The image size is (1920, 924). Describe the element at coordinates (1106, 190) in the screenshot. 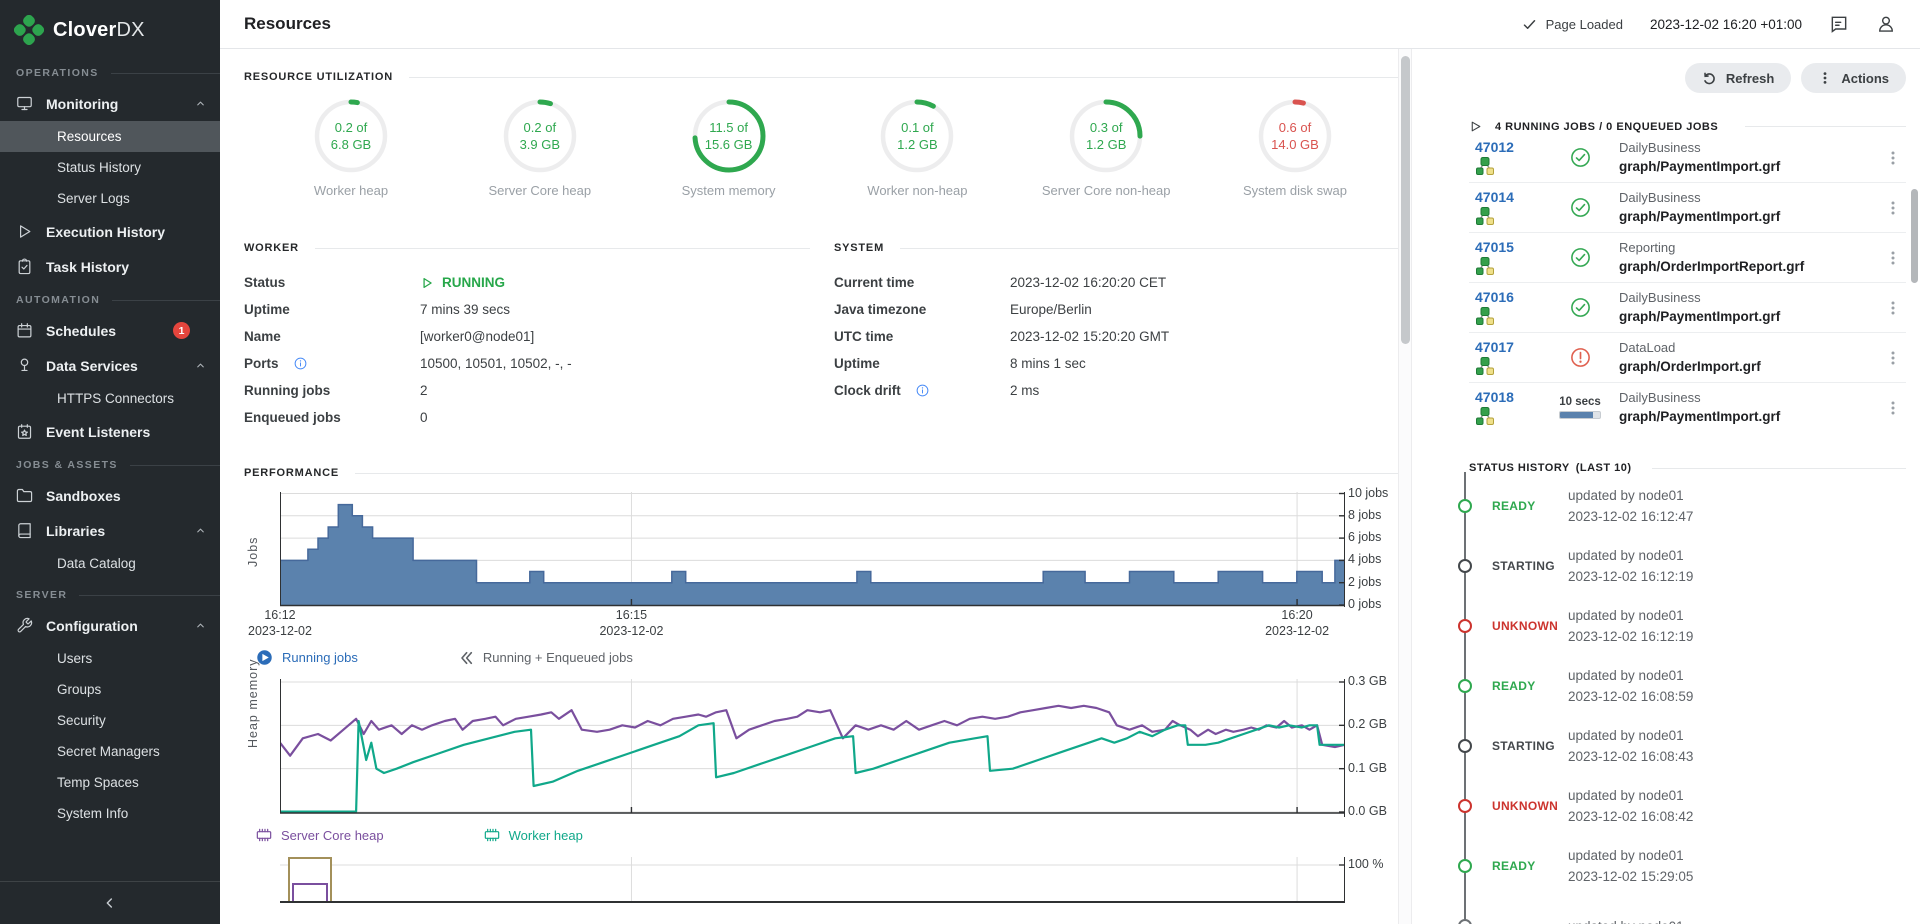

I see `gauge-label: Server Core non-heap` at that location.